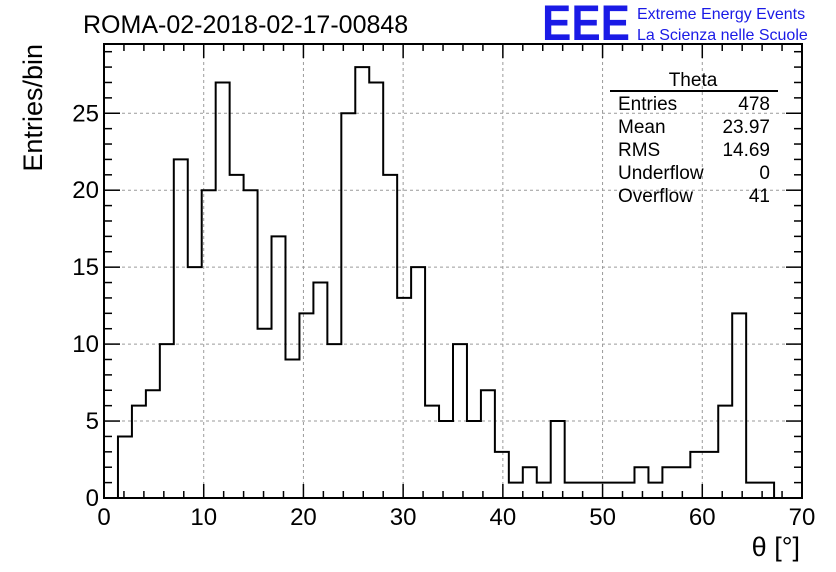  What do you see at coordinates (85, 113) in the screenshot?
I see `y-tick-label: 25` at bounding box center [85, 113].